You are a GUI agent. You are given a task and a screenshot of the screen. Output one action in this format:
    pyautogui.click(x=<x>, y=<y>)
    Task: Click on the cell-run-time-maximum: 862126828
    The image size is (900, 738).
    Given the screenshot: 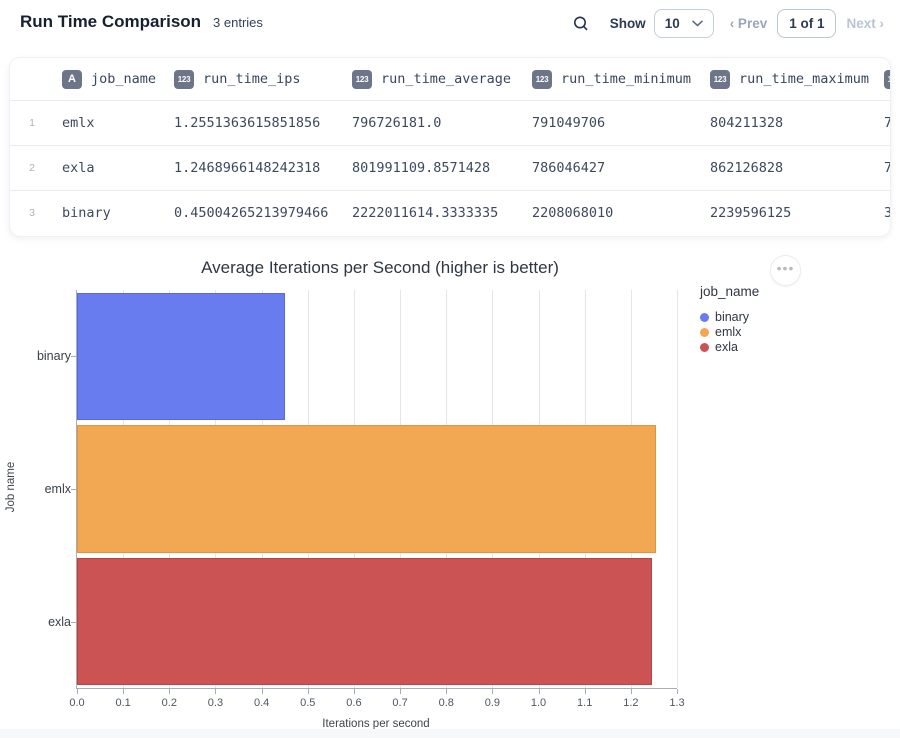 What is the action you would take?
    pyautogui.click(x=747, y=168)
    